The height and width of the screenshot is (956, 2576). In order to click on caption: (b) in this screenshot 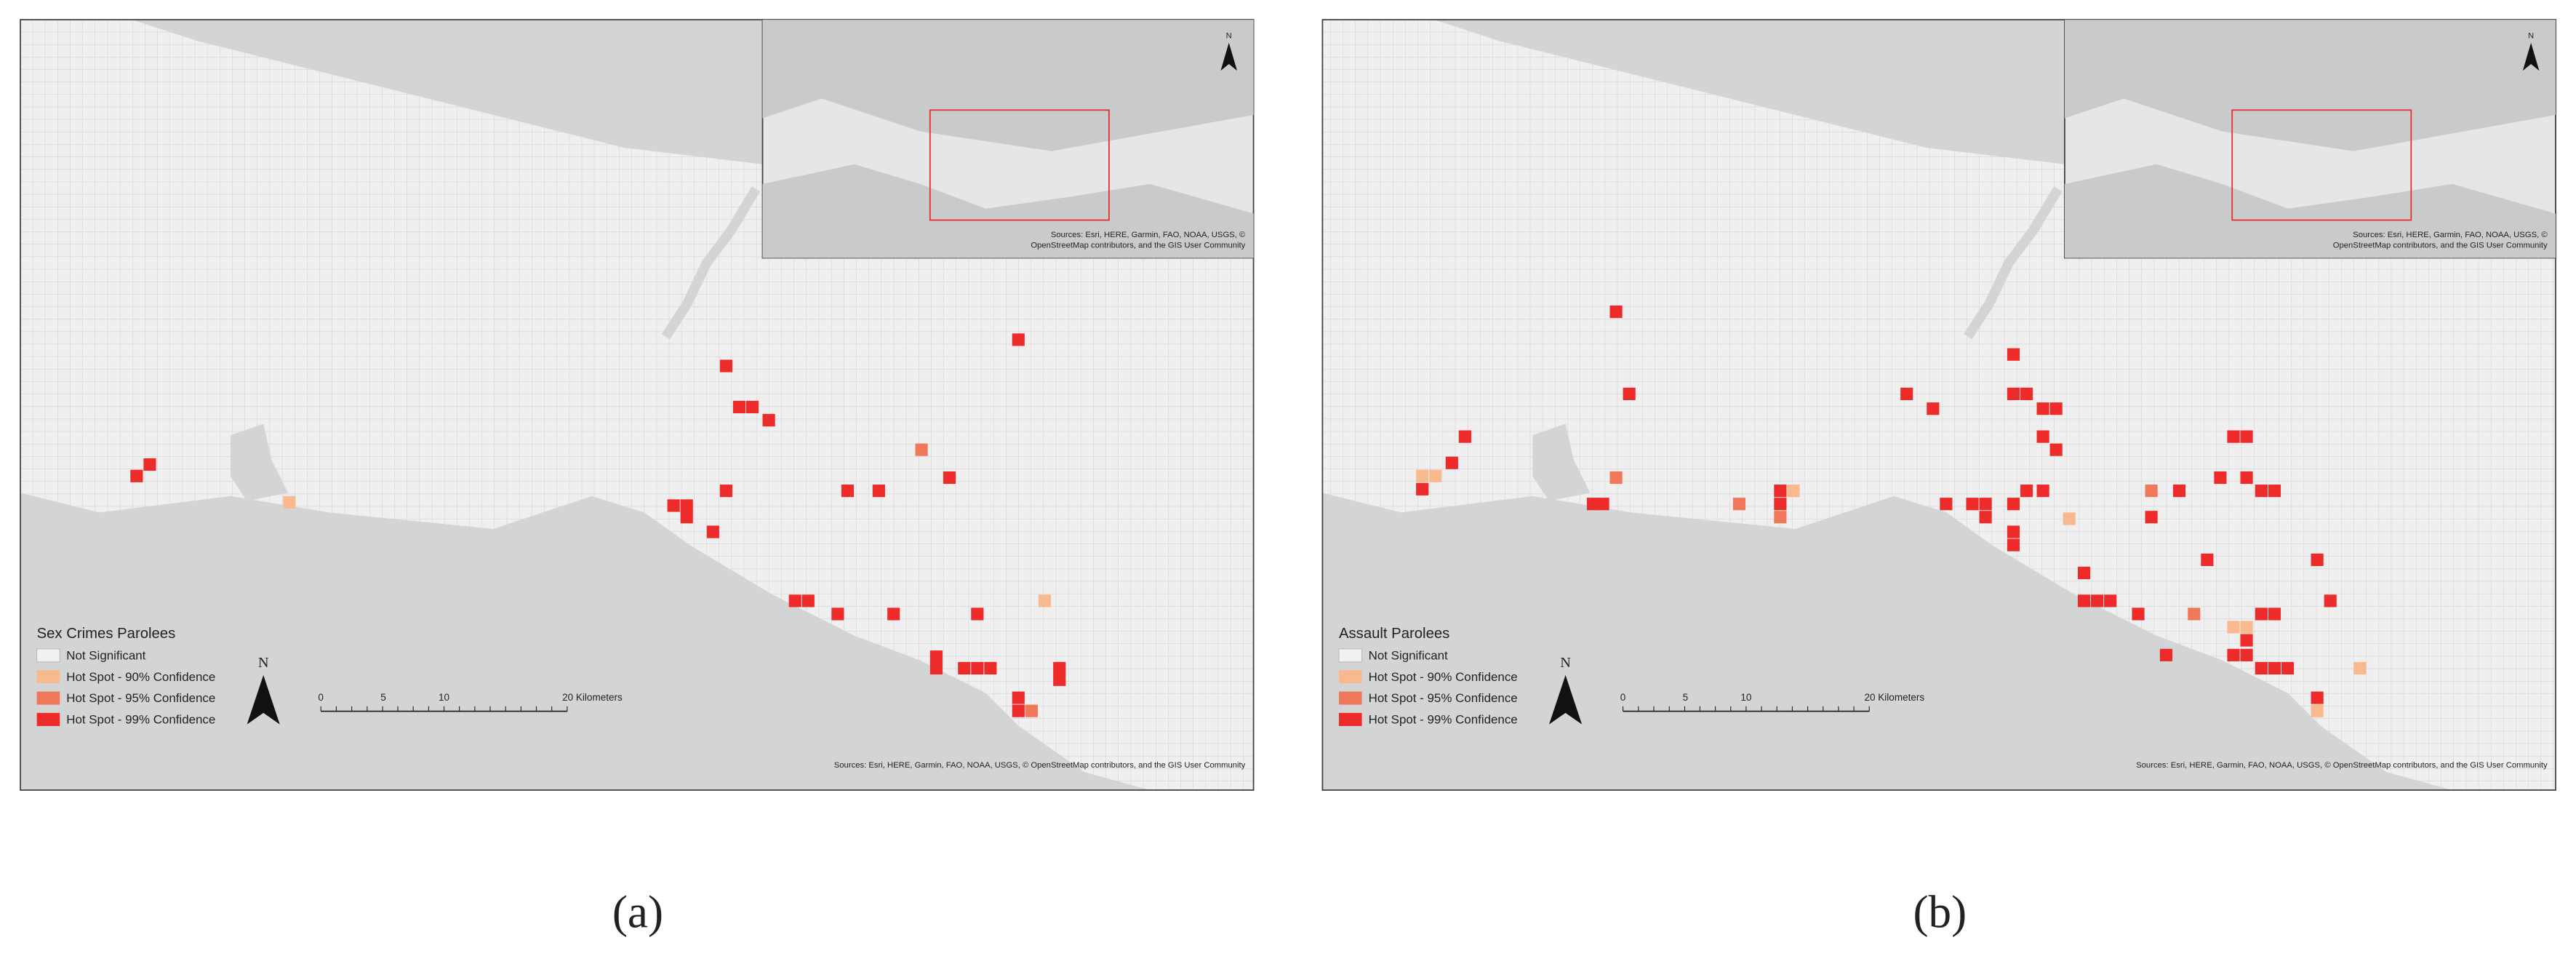, I will do `click(1940, 911)`.